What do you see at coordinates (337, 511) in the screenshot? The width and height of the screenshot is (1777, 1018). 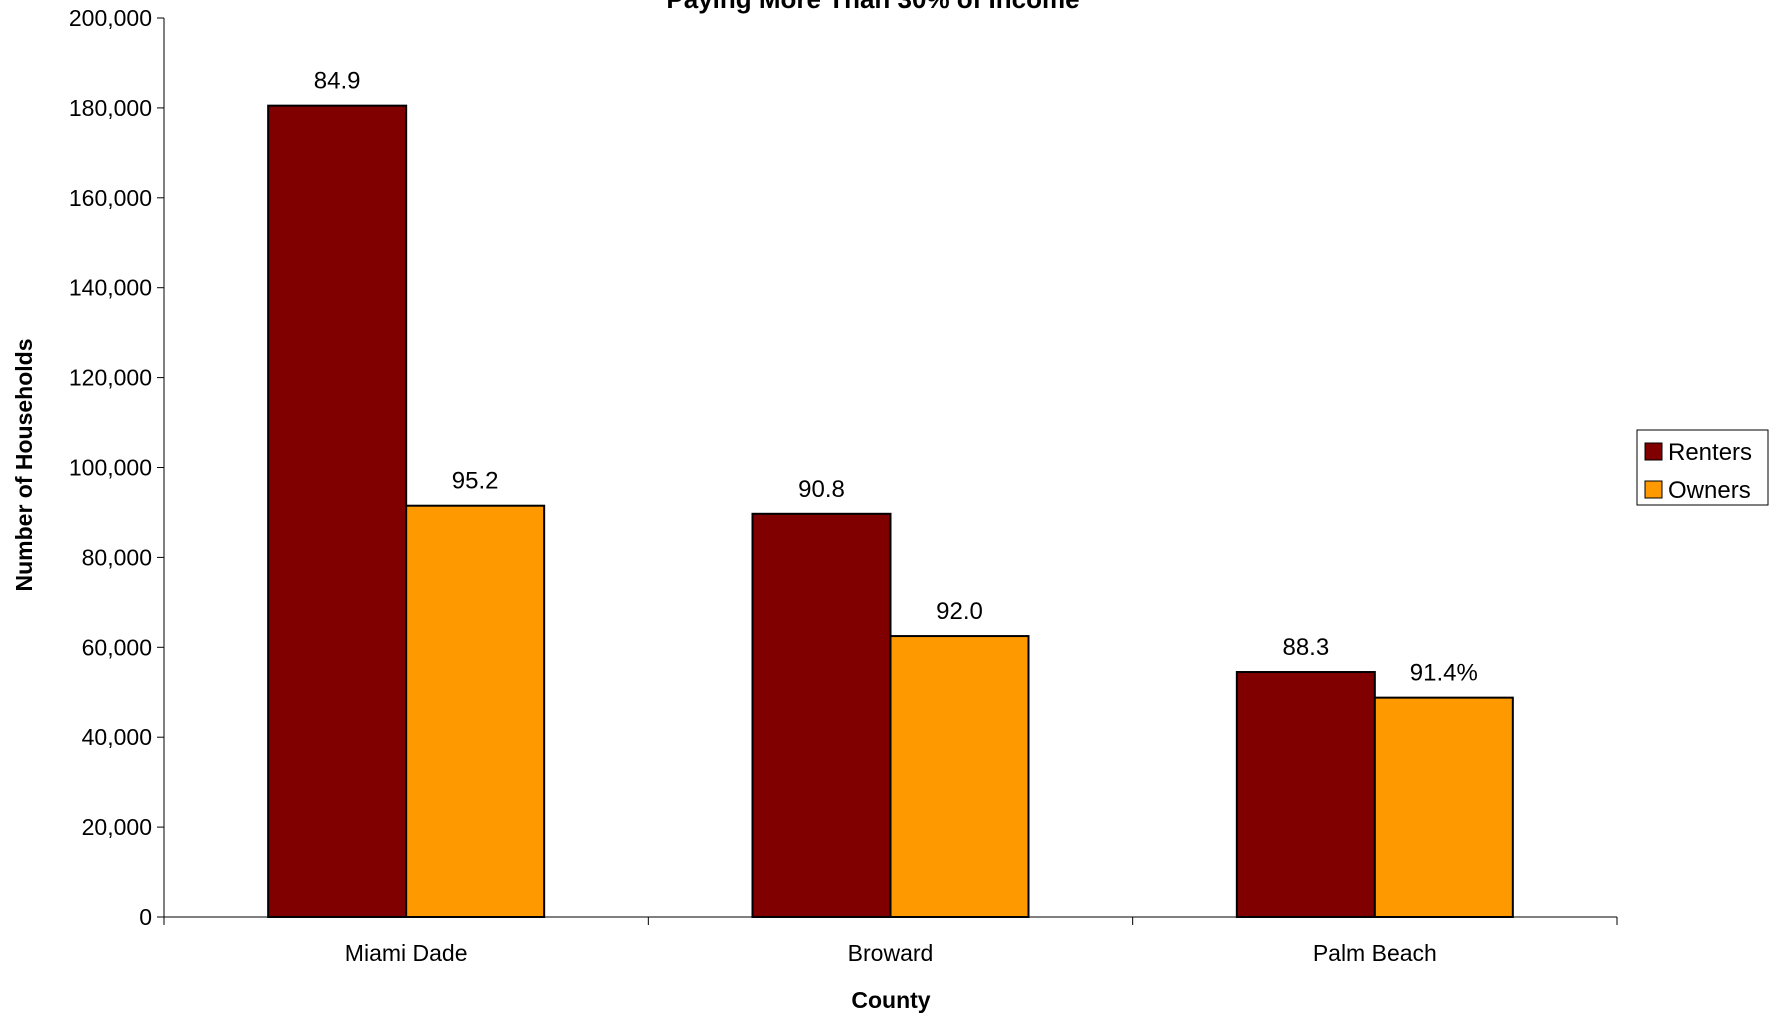 I see `bar-renters-miami-dade` at bounding box center [337, 511].